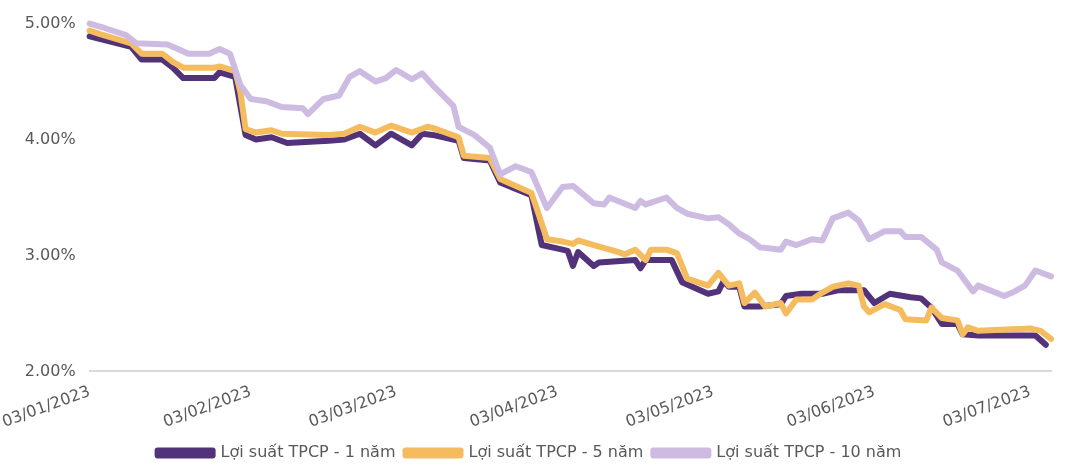  What do you see at coordinates (50, 254) in the screenshot?
I see `y-tick-label: 3.00%` at bounding box center [50, 254].